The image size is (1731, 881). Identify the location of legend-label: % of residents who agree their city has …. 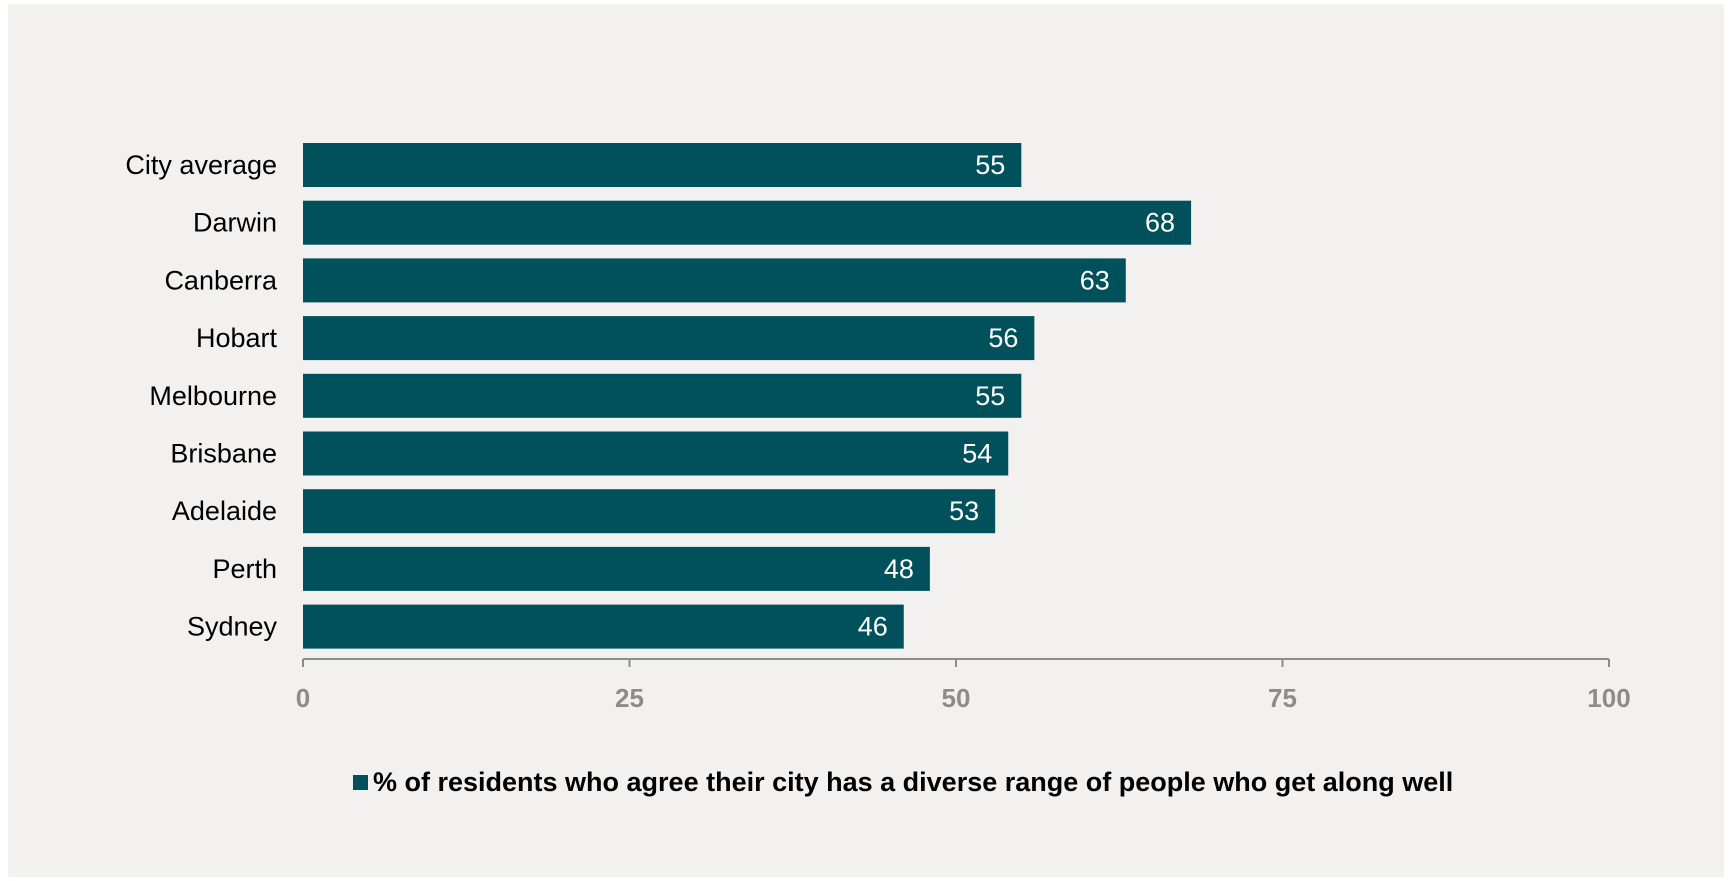
(913, 782).